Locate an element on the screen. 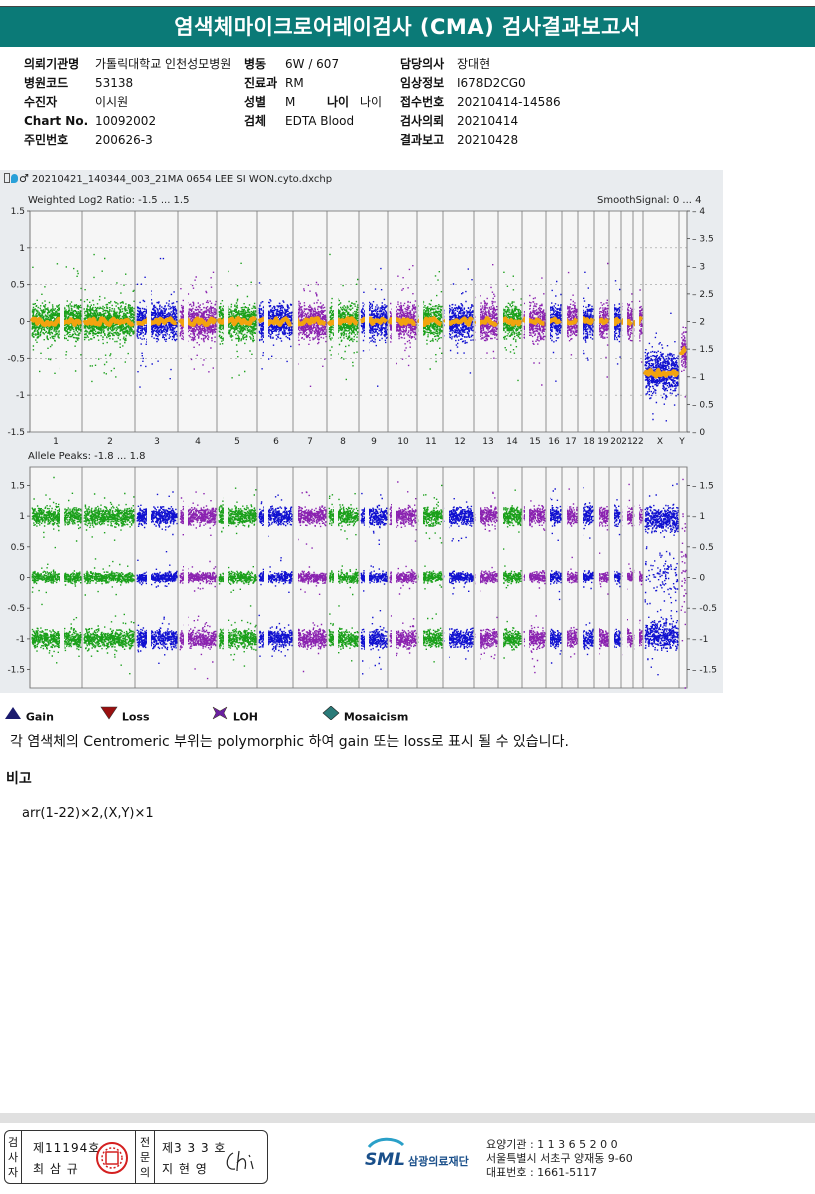 This screenshot has width=815, height=1194. smooth-signal-chr8 is located at coordinates (342, 321).